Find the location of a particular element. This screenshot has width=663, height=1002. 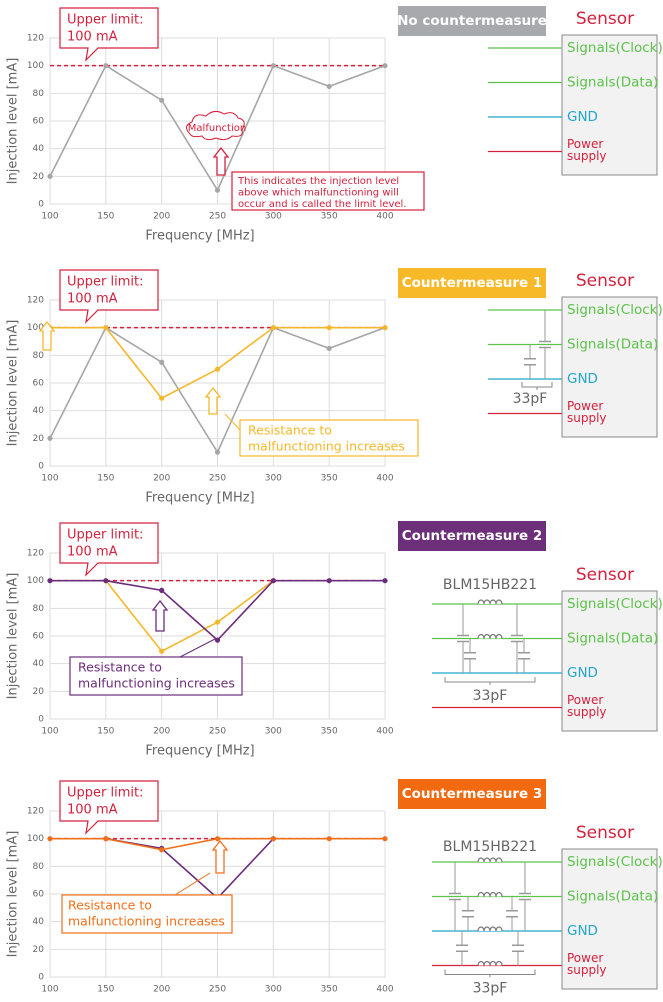

malfunction-label: Malfunction is located at coordinates (217, 128).